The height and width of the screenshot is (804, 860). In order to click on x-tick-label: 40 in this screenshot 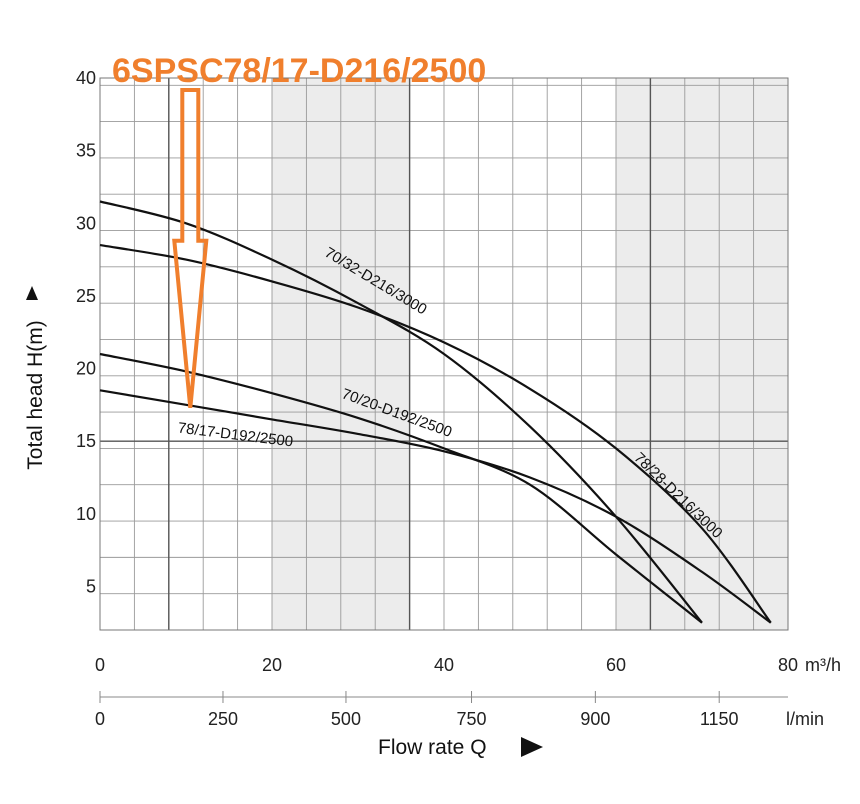, I will do `click(444, 665)`.